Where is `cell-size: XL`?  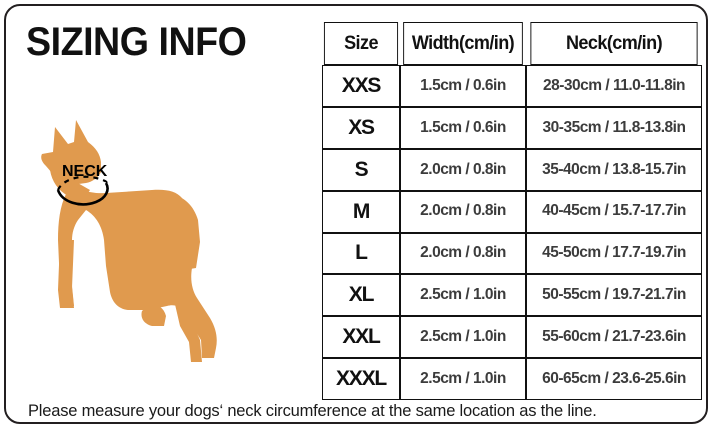 cell-size: XL is located at coordinates (361, 295).